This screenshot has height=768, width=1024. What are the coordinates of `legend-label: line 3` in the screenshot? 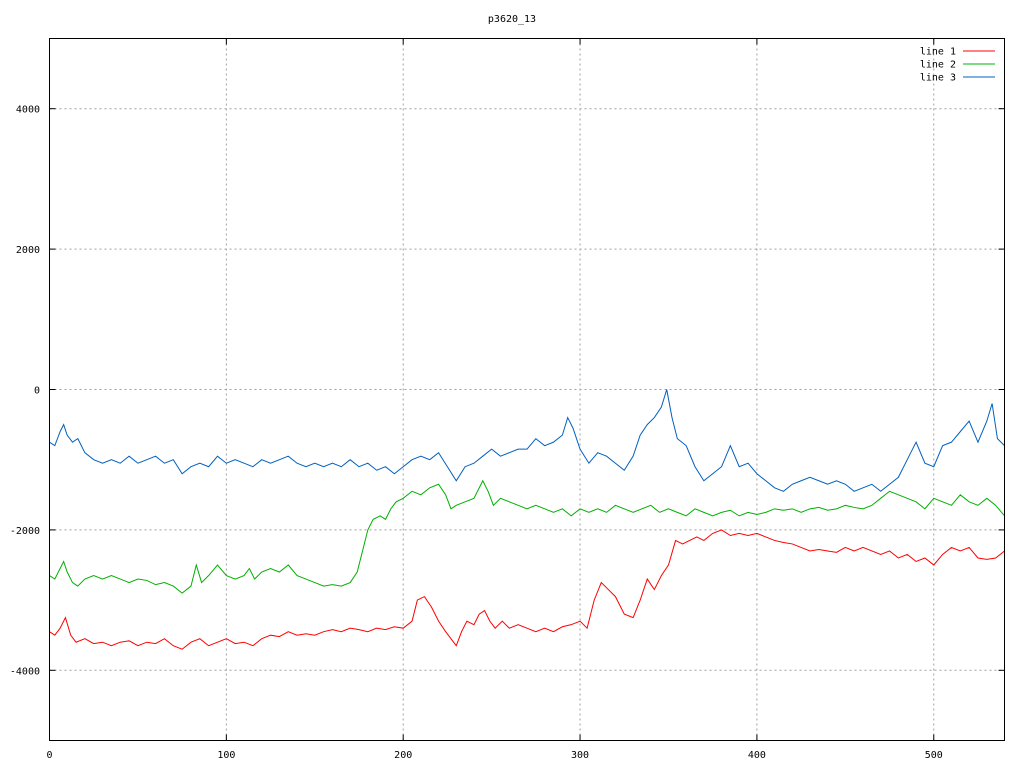 It's located at (938, 78).